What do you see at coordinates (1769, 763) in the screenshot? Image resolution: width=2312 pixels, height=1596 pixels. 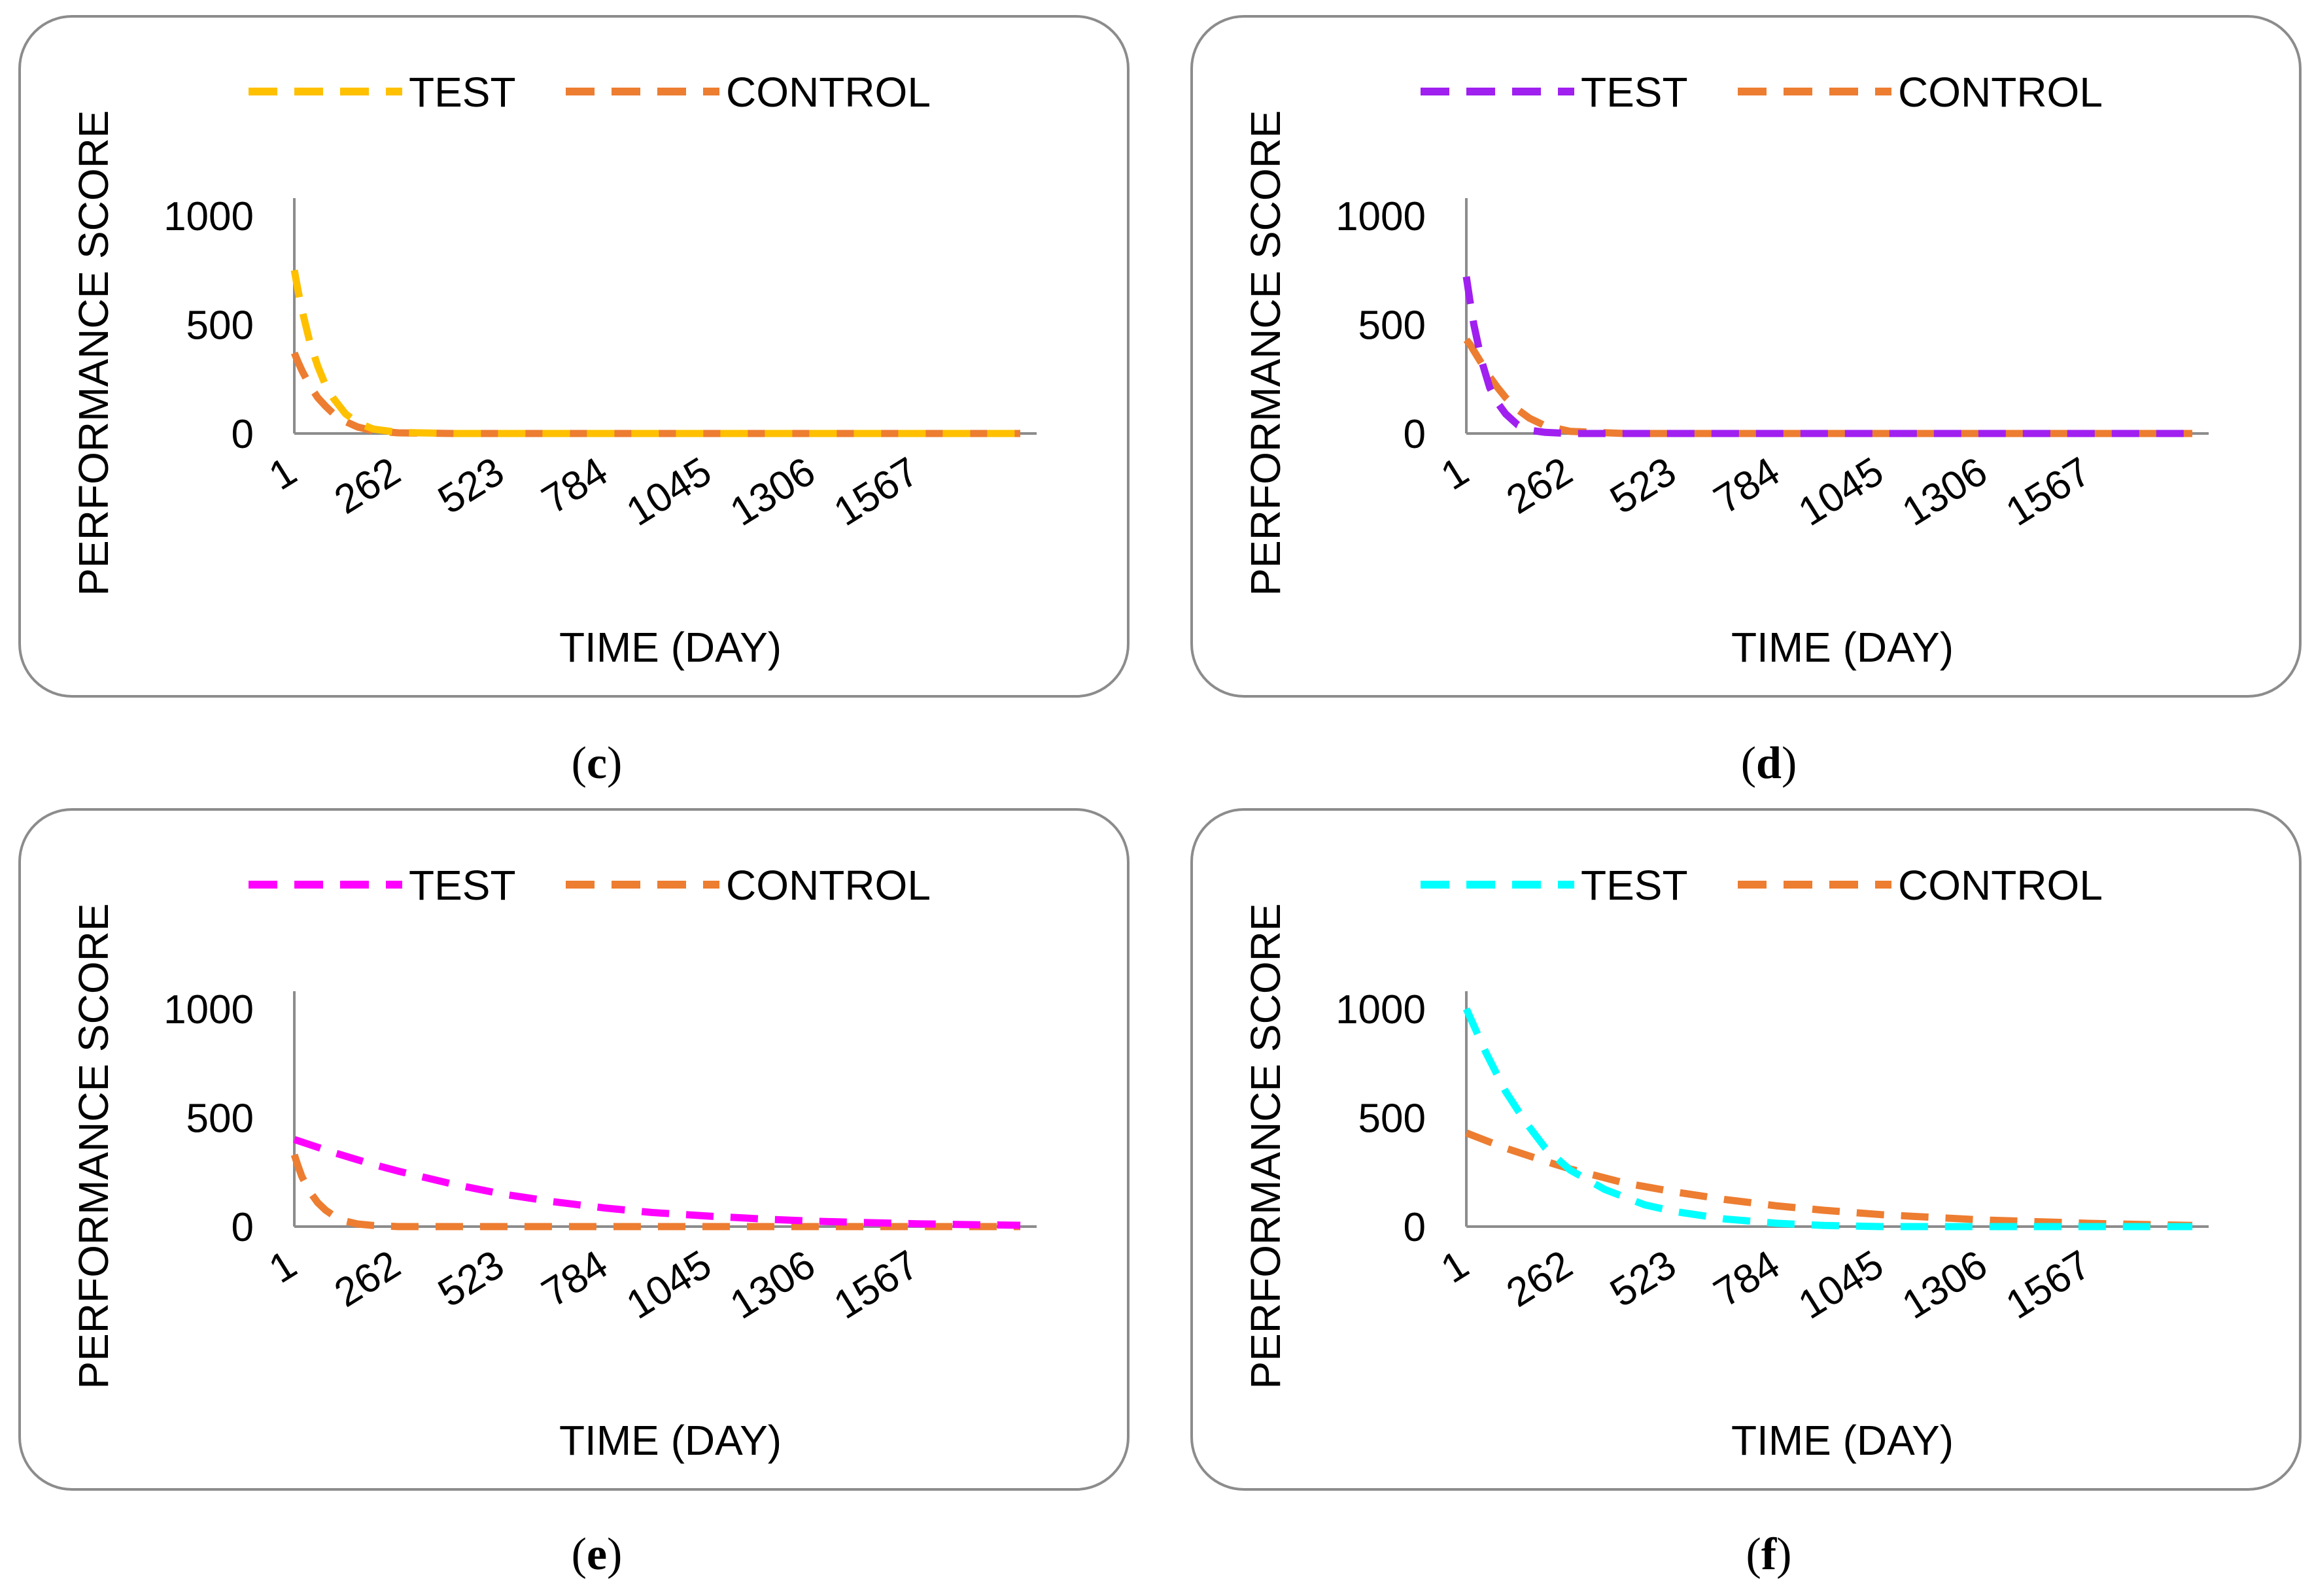 I see `panel-caption-d: (d)` at bounding box center [1769, 763].